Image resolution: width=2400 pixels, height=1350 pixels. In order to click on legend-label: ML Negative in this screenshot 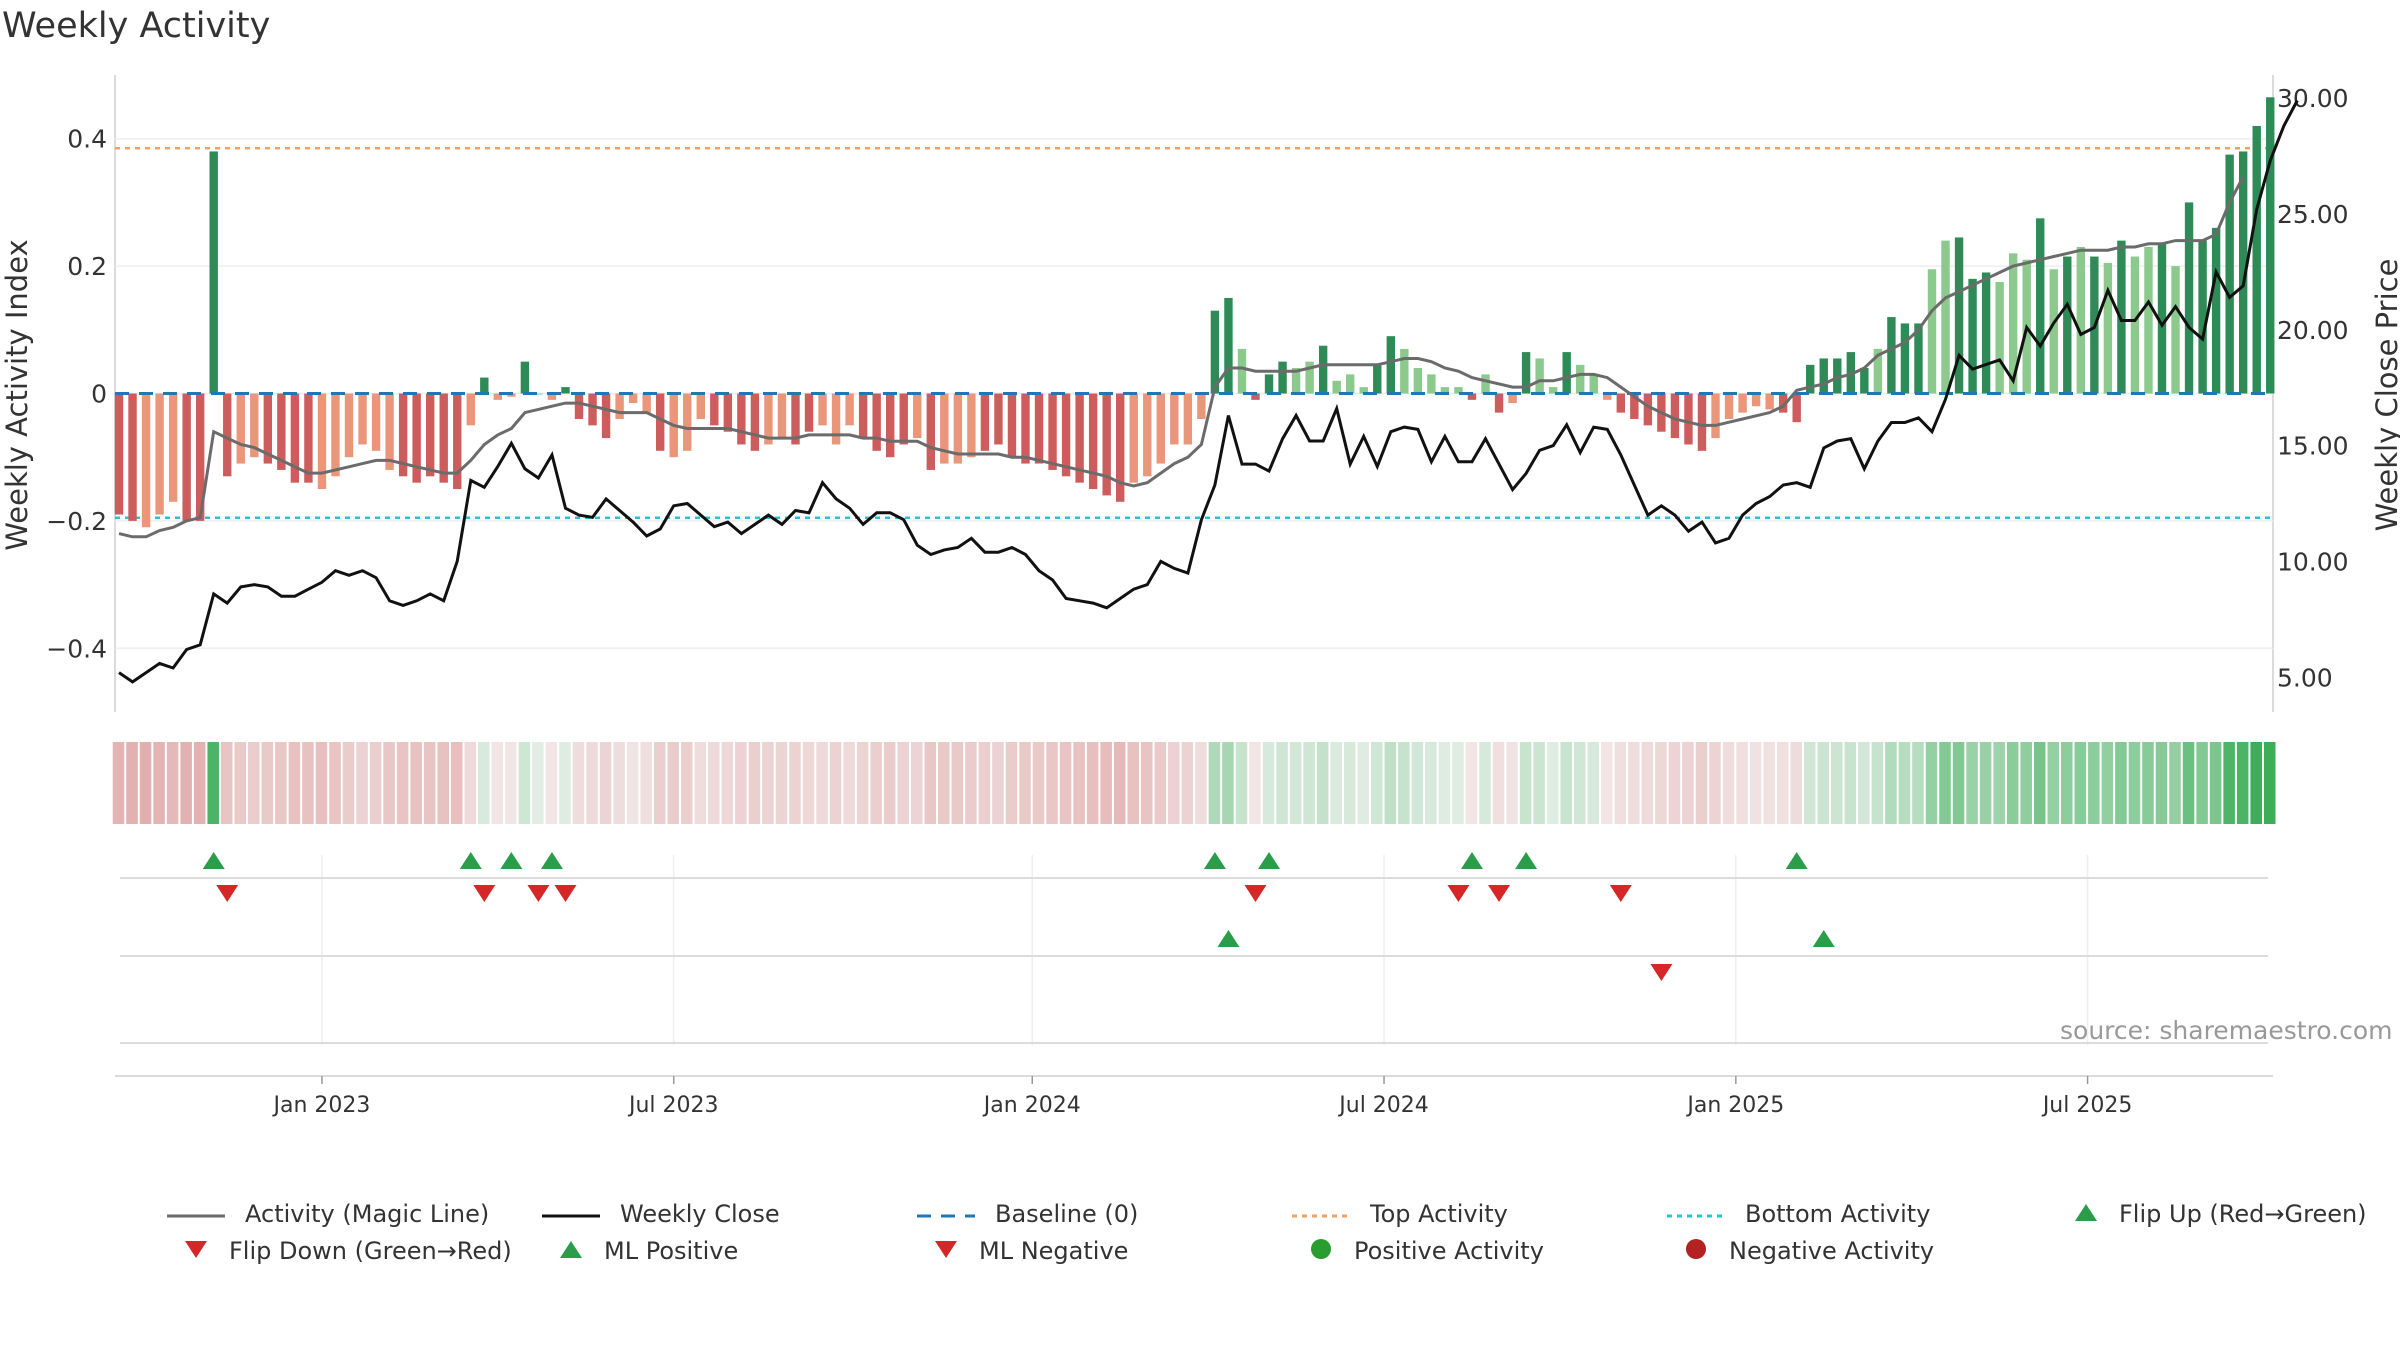, I will do `click(1054, 1251)`.